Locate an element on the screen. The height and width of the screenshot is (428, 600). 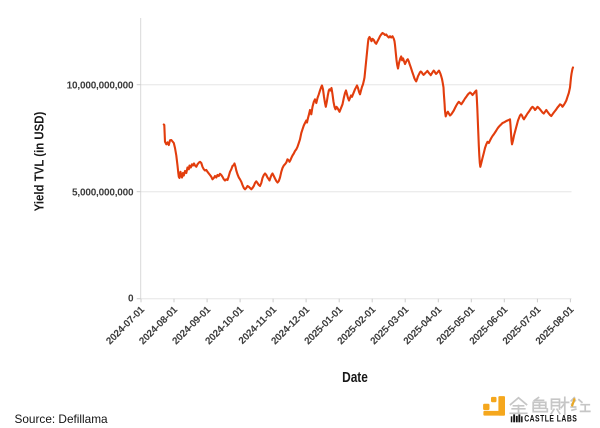
svg-text: 0 is located at coordinates (131, 298).